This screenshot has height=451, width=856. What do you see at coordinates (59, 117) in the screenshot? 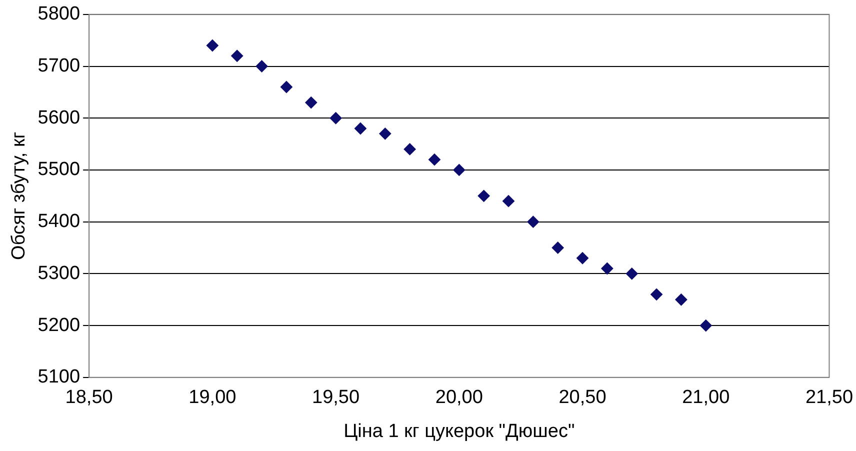
I see `y-tick-label: 5600` at bounding box center [59, 117].